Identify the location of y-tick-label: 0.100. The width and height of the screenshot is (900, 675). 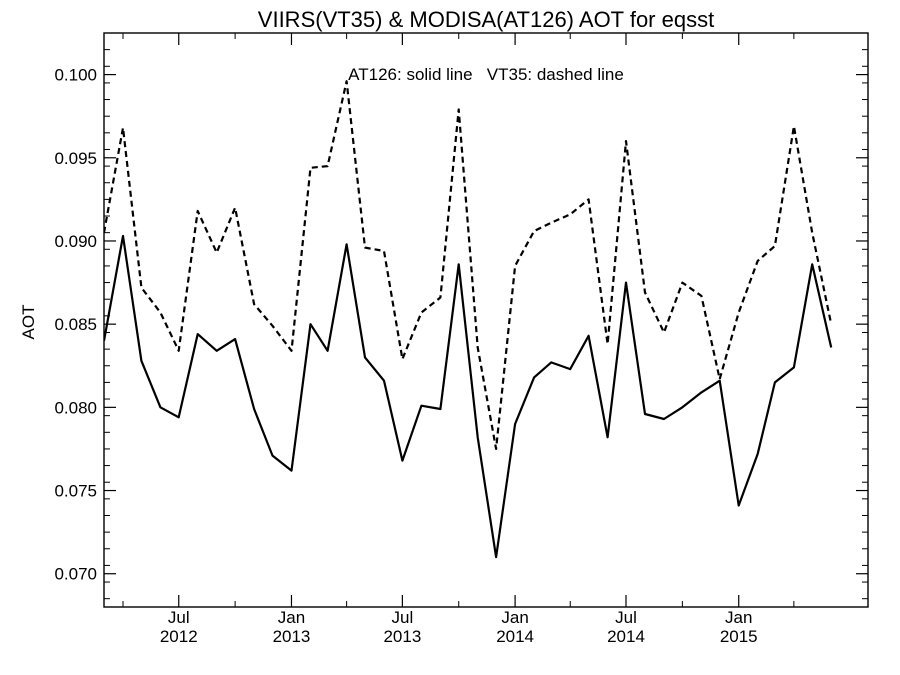
(75, 75).